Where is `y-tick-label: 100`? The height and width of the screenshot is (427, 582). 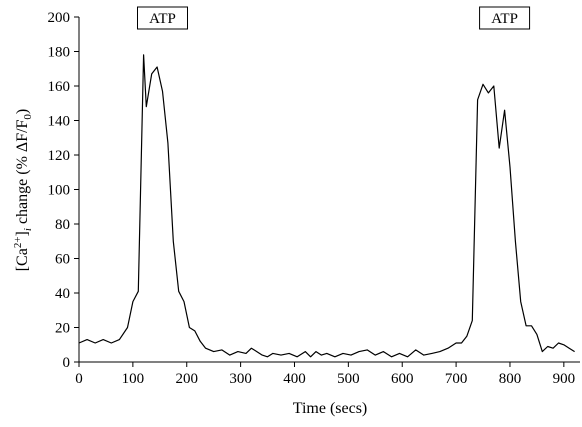
y-tick-label: 100 is located at coordinates (59, 191).